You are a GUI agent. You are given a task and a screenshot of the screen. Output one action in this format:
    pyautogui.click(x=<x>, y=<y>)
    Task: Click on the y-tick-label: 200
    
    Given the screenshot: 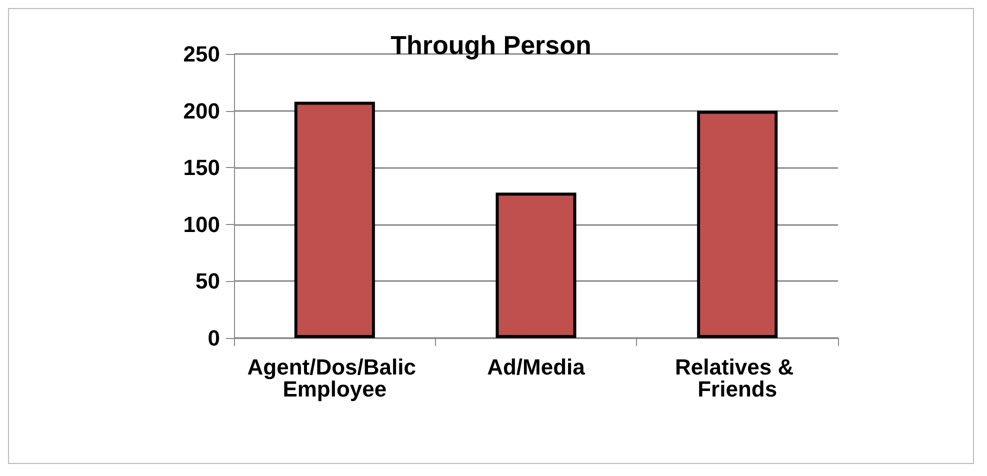 What is the action you would take?
    pyautogui.click(x=201, y=111)
    